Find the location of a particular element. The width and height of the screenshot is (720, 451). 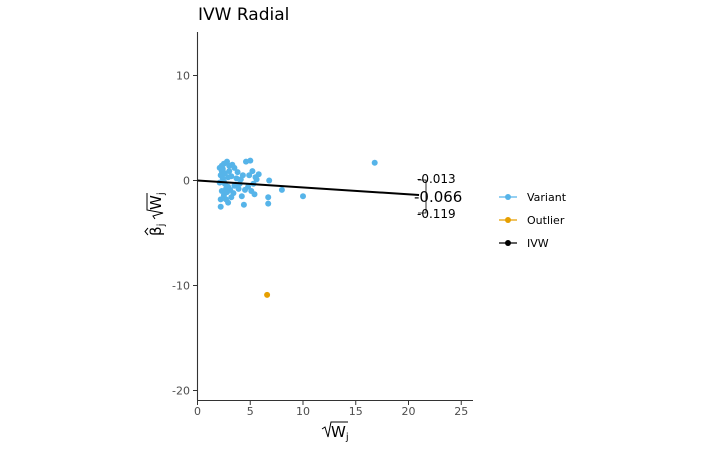

legend-item-outlier: Outlier is located at coordinates (532, 220).